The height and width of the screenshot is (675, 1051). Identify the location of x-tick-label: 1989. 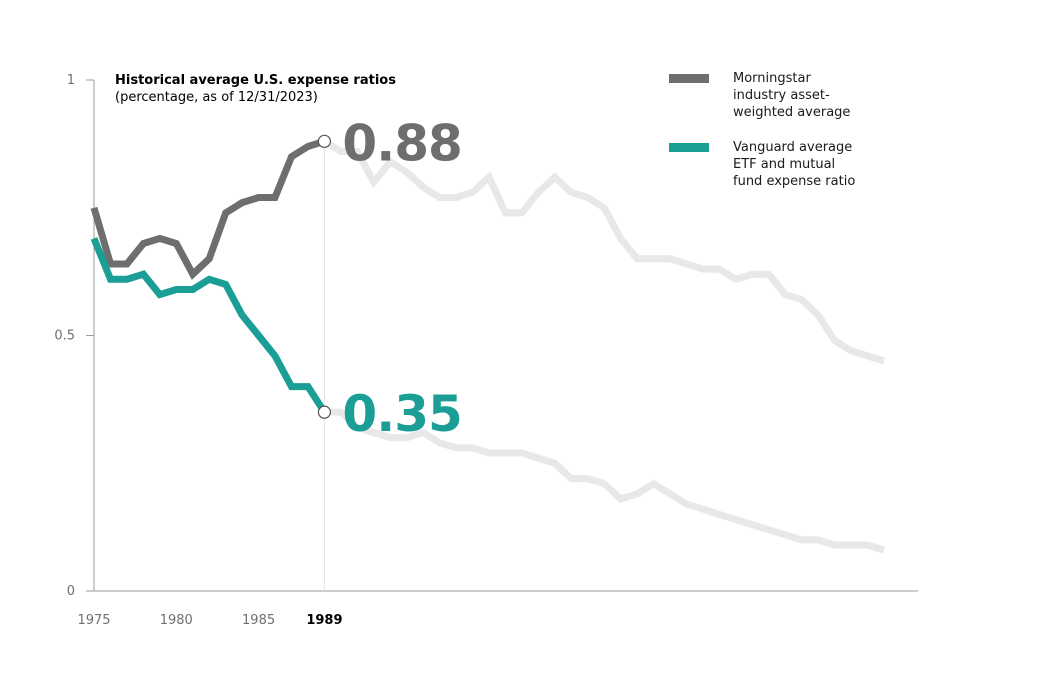
(324, 620).